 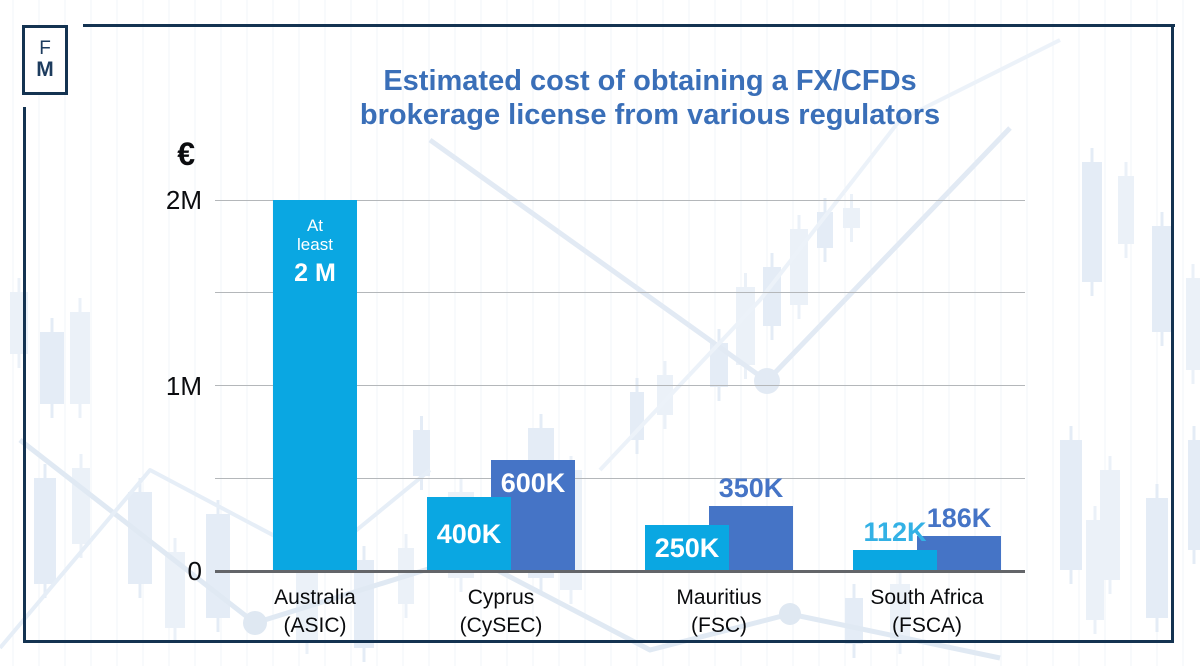 I want to click on logo-letter-f: F, so click(x=45, y=48).